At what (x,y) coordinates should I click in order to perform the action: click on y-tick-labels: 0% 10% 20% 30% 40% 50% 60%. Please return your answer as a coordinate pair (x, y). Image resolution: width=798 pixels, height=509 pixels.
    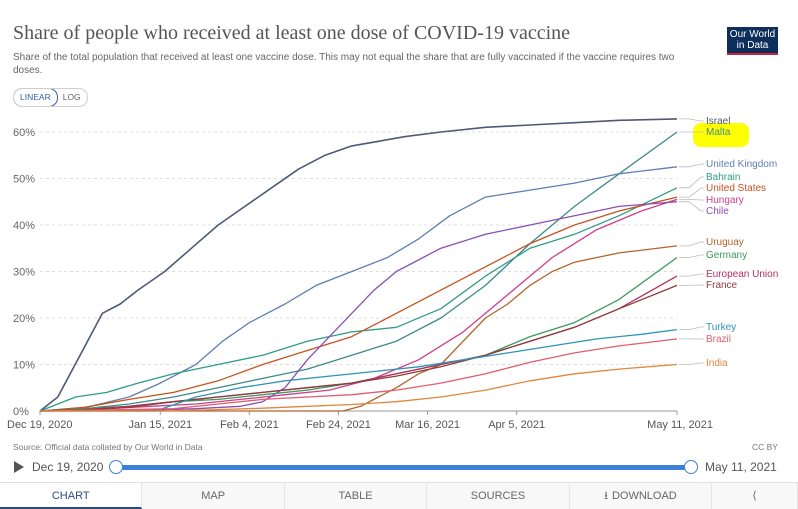
    Looking at the image, I should click on (24, 272).